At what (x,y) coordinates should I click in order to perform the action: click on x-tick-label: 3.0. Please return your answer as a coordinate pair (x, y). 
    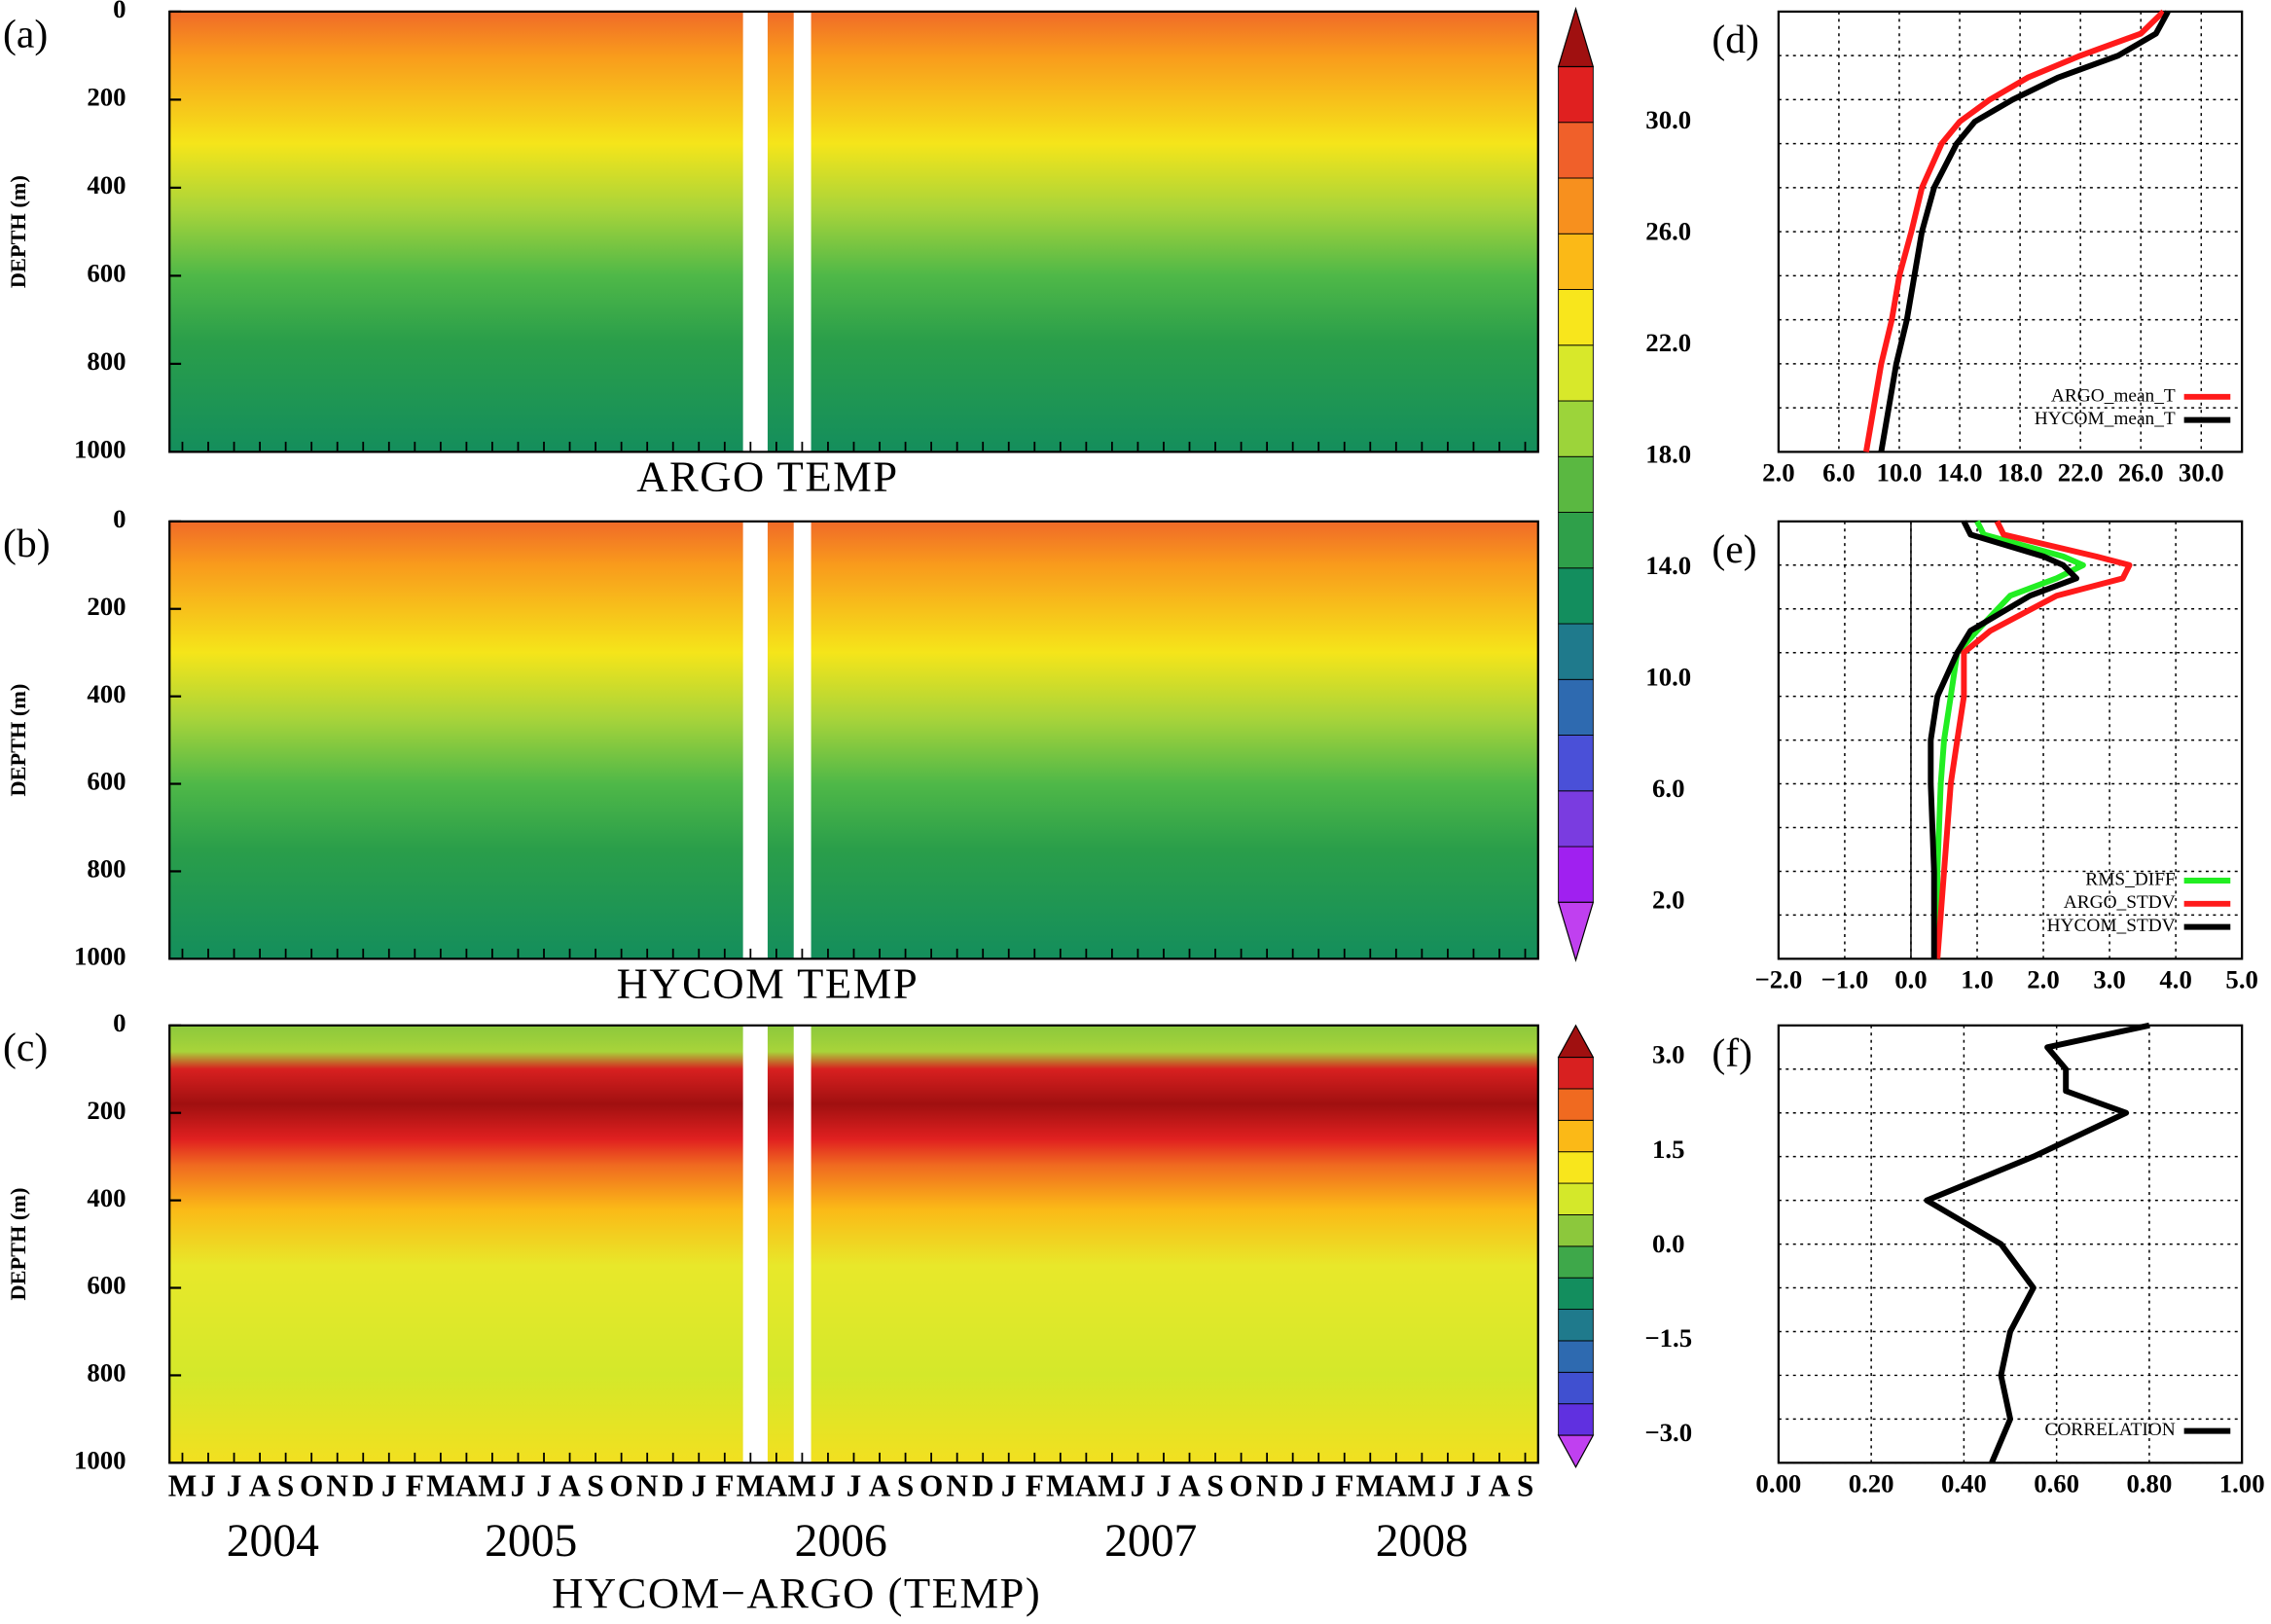
    Looking at the image, I should click on (2109, 978).